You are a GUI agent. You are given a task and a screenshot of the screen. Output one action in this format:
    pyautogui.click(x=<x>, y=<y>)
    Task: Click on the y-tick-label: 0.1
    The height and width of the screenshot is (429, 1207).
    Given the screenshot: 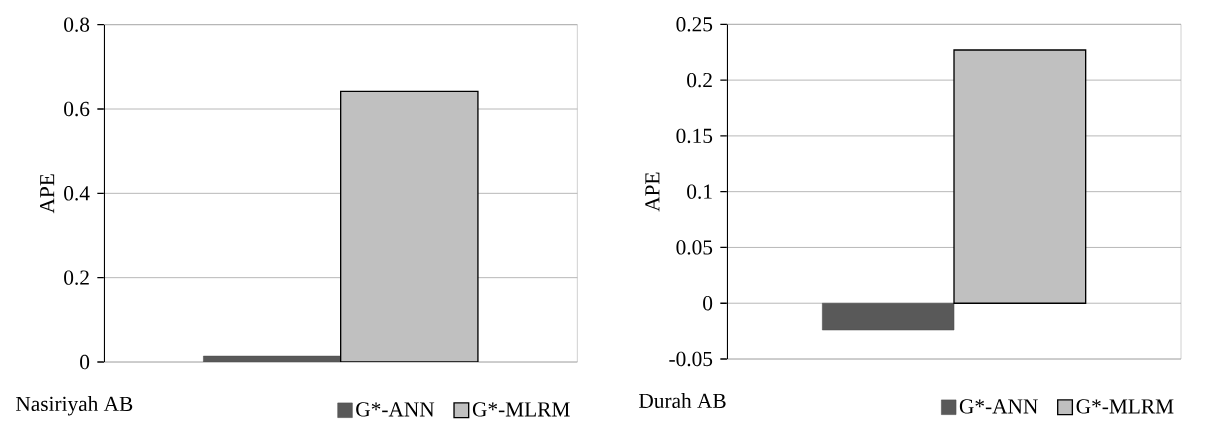 What is the action you would take?
    pyautogui.click(x=699, y=191)
    